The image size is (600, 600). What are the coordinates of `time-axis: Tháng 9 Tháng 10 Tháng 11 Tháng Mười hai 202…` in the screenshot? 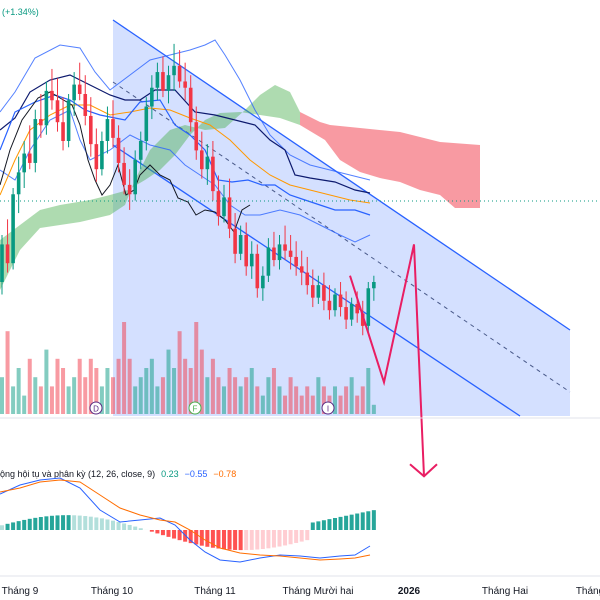 It's located at (301, 591).